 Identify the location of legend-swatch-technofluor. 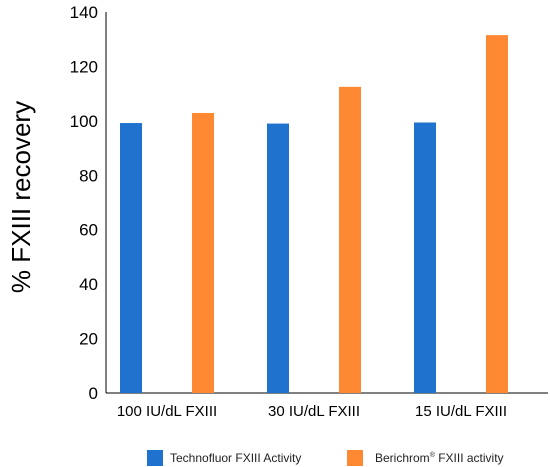
(155, 458).